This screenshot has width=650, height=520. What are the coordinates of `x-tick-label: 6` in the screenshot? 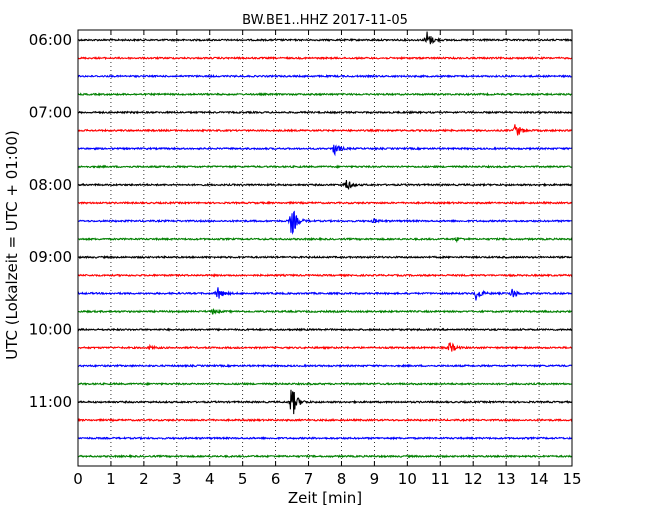 It's located at (276, 479).